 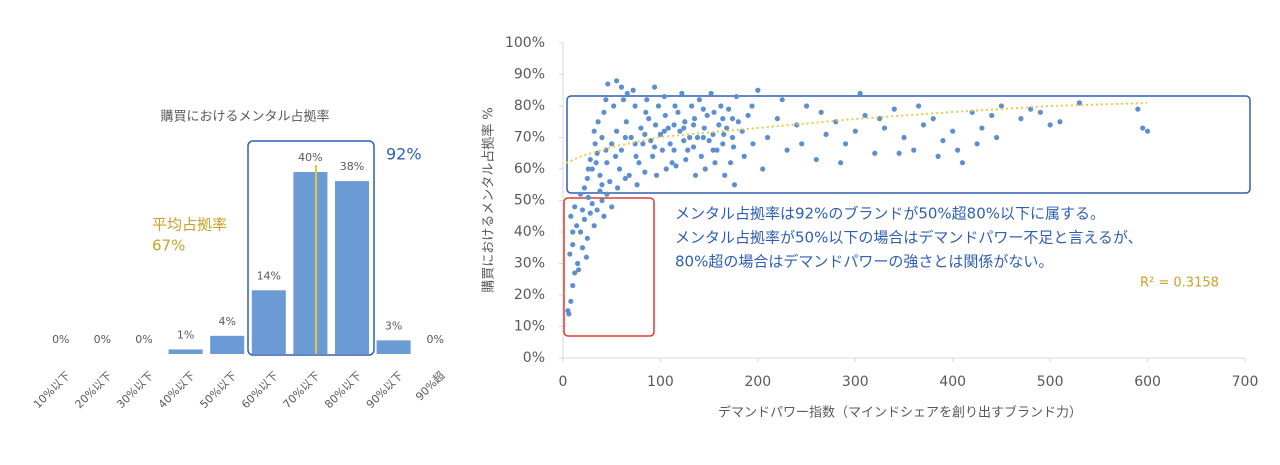 What do you see at coordinates (177, 390) in the screenshot?
I see `x-tick-label: 40%以下` at bounding box center [177, 390].